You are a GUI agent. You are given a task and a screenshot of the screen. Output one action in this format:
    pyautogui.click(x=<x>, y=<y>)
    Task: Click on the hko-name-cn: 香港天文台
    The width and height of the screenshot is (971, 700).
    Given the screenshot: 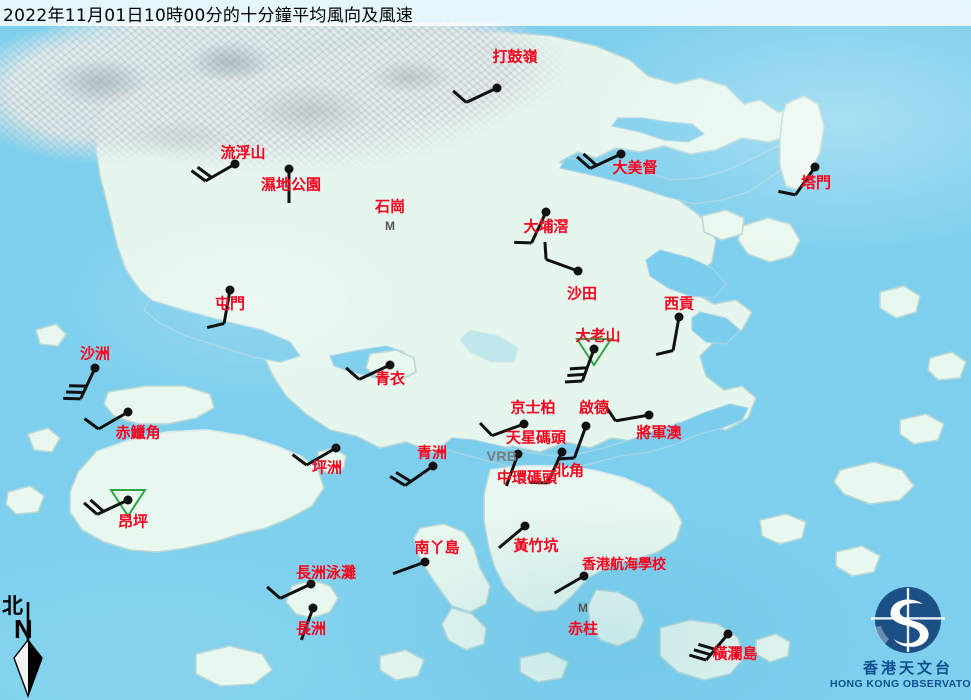 What is the action you would take?
    pyautogui.click(x=908, y=668)
    